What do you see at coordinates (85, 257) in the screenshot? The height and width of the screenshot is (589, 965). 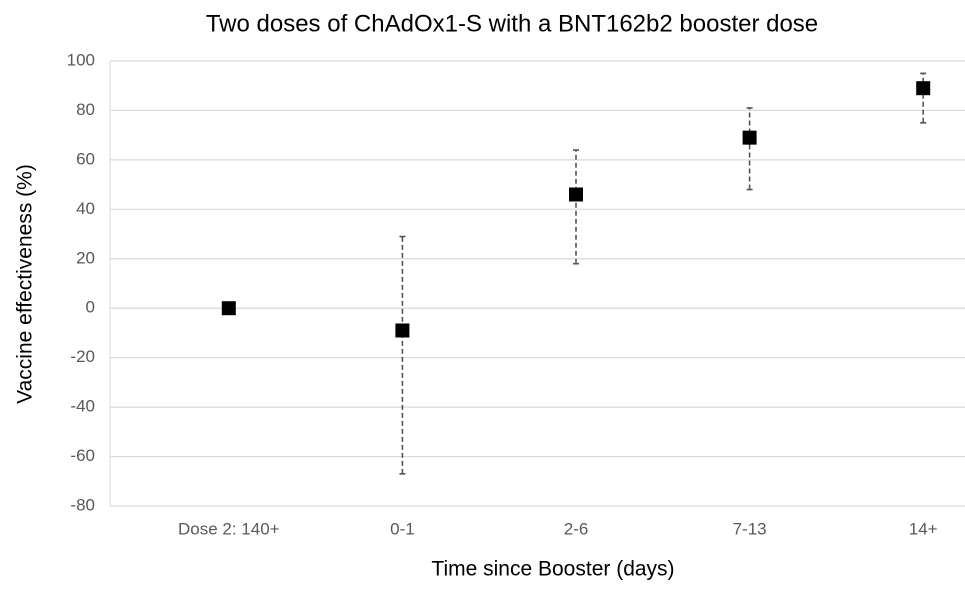 I see `y-tick-label: 20` at bounding box center [85, 257].